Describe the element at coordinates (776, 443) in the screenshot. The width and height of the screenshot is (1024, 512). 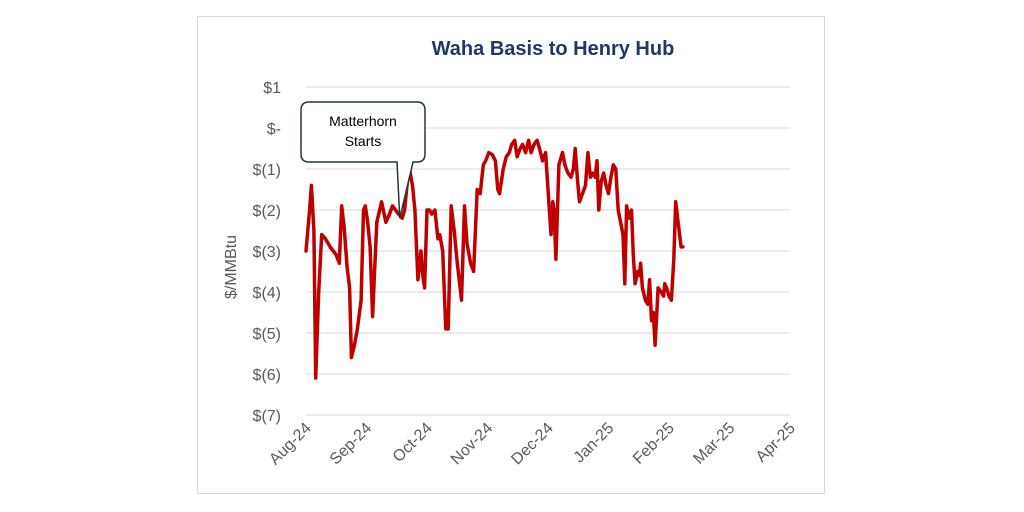
I see `x-tick-label: Apr-25` at that location.